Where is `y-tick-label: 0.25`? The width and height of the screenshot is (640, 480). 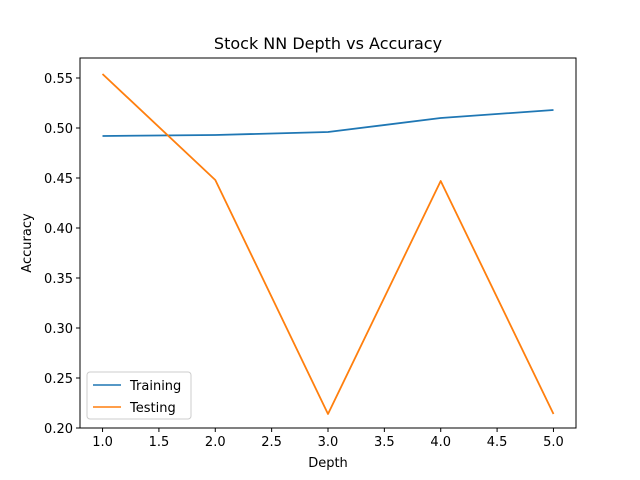
y-tick-label: 0.25 is located at coordinates (58, 379).